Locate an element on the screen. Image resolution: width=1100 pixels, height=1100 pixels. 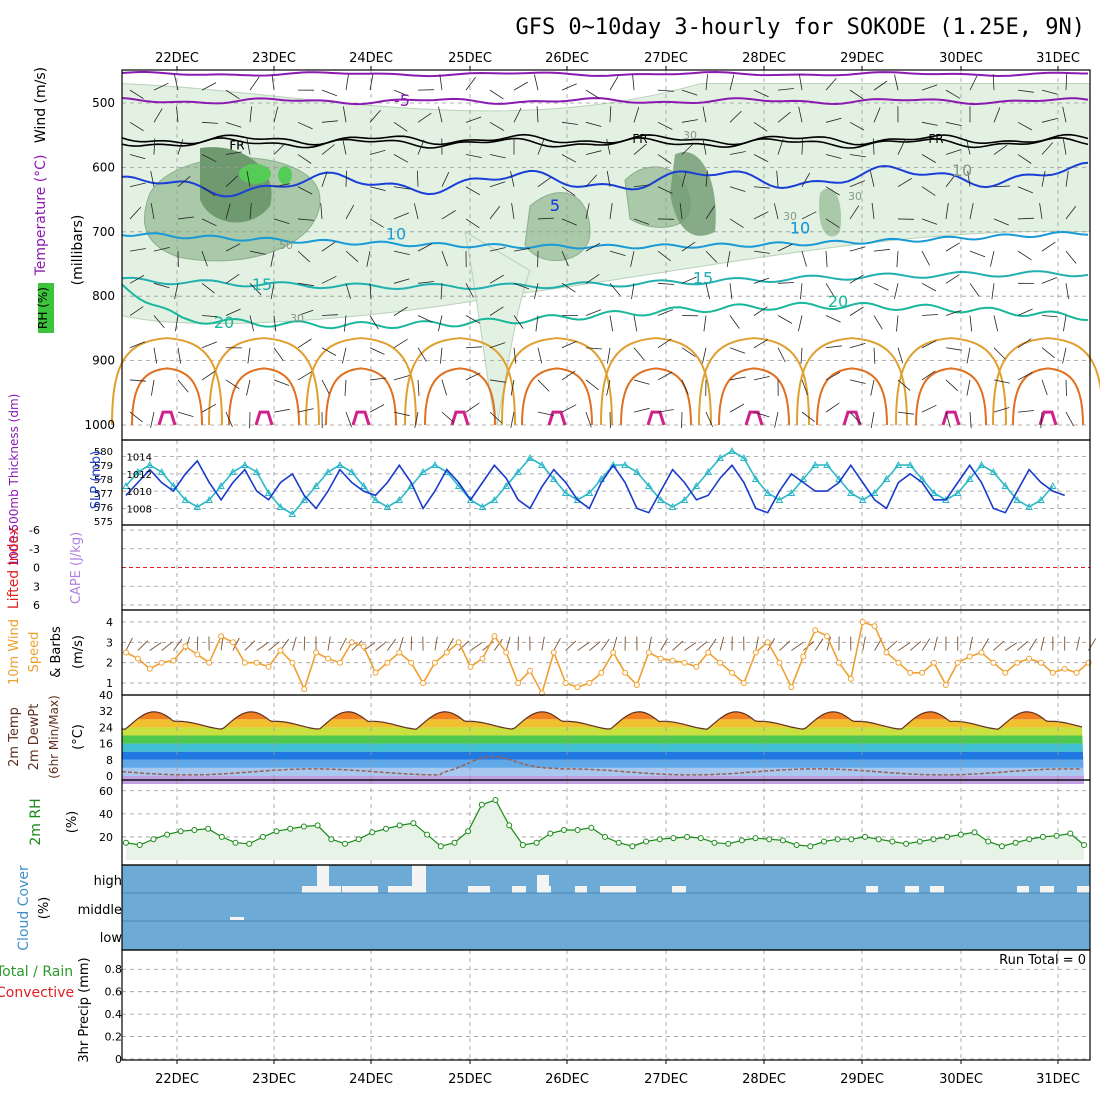
contour-label: 10 is located at coordinates (962, 170).